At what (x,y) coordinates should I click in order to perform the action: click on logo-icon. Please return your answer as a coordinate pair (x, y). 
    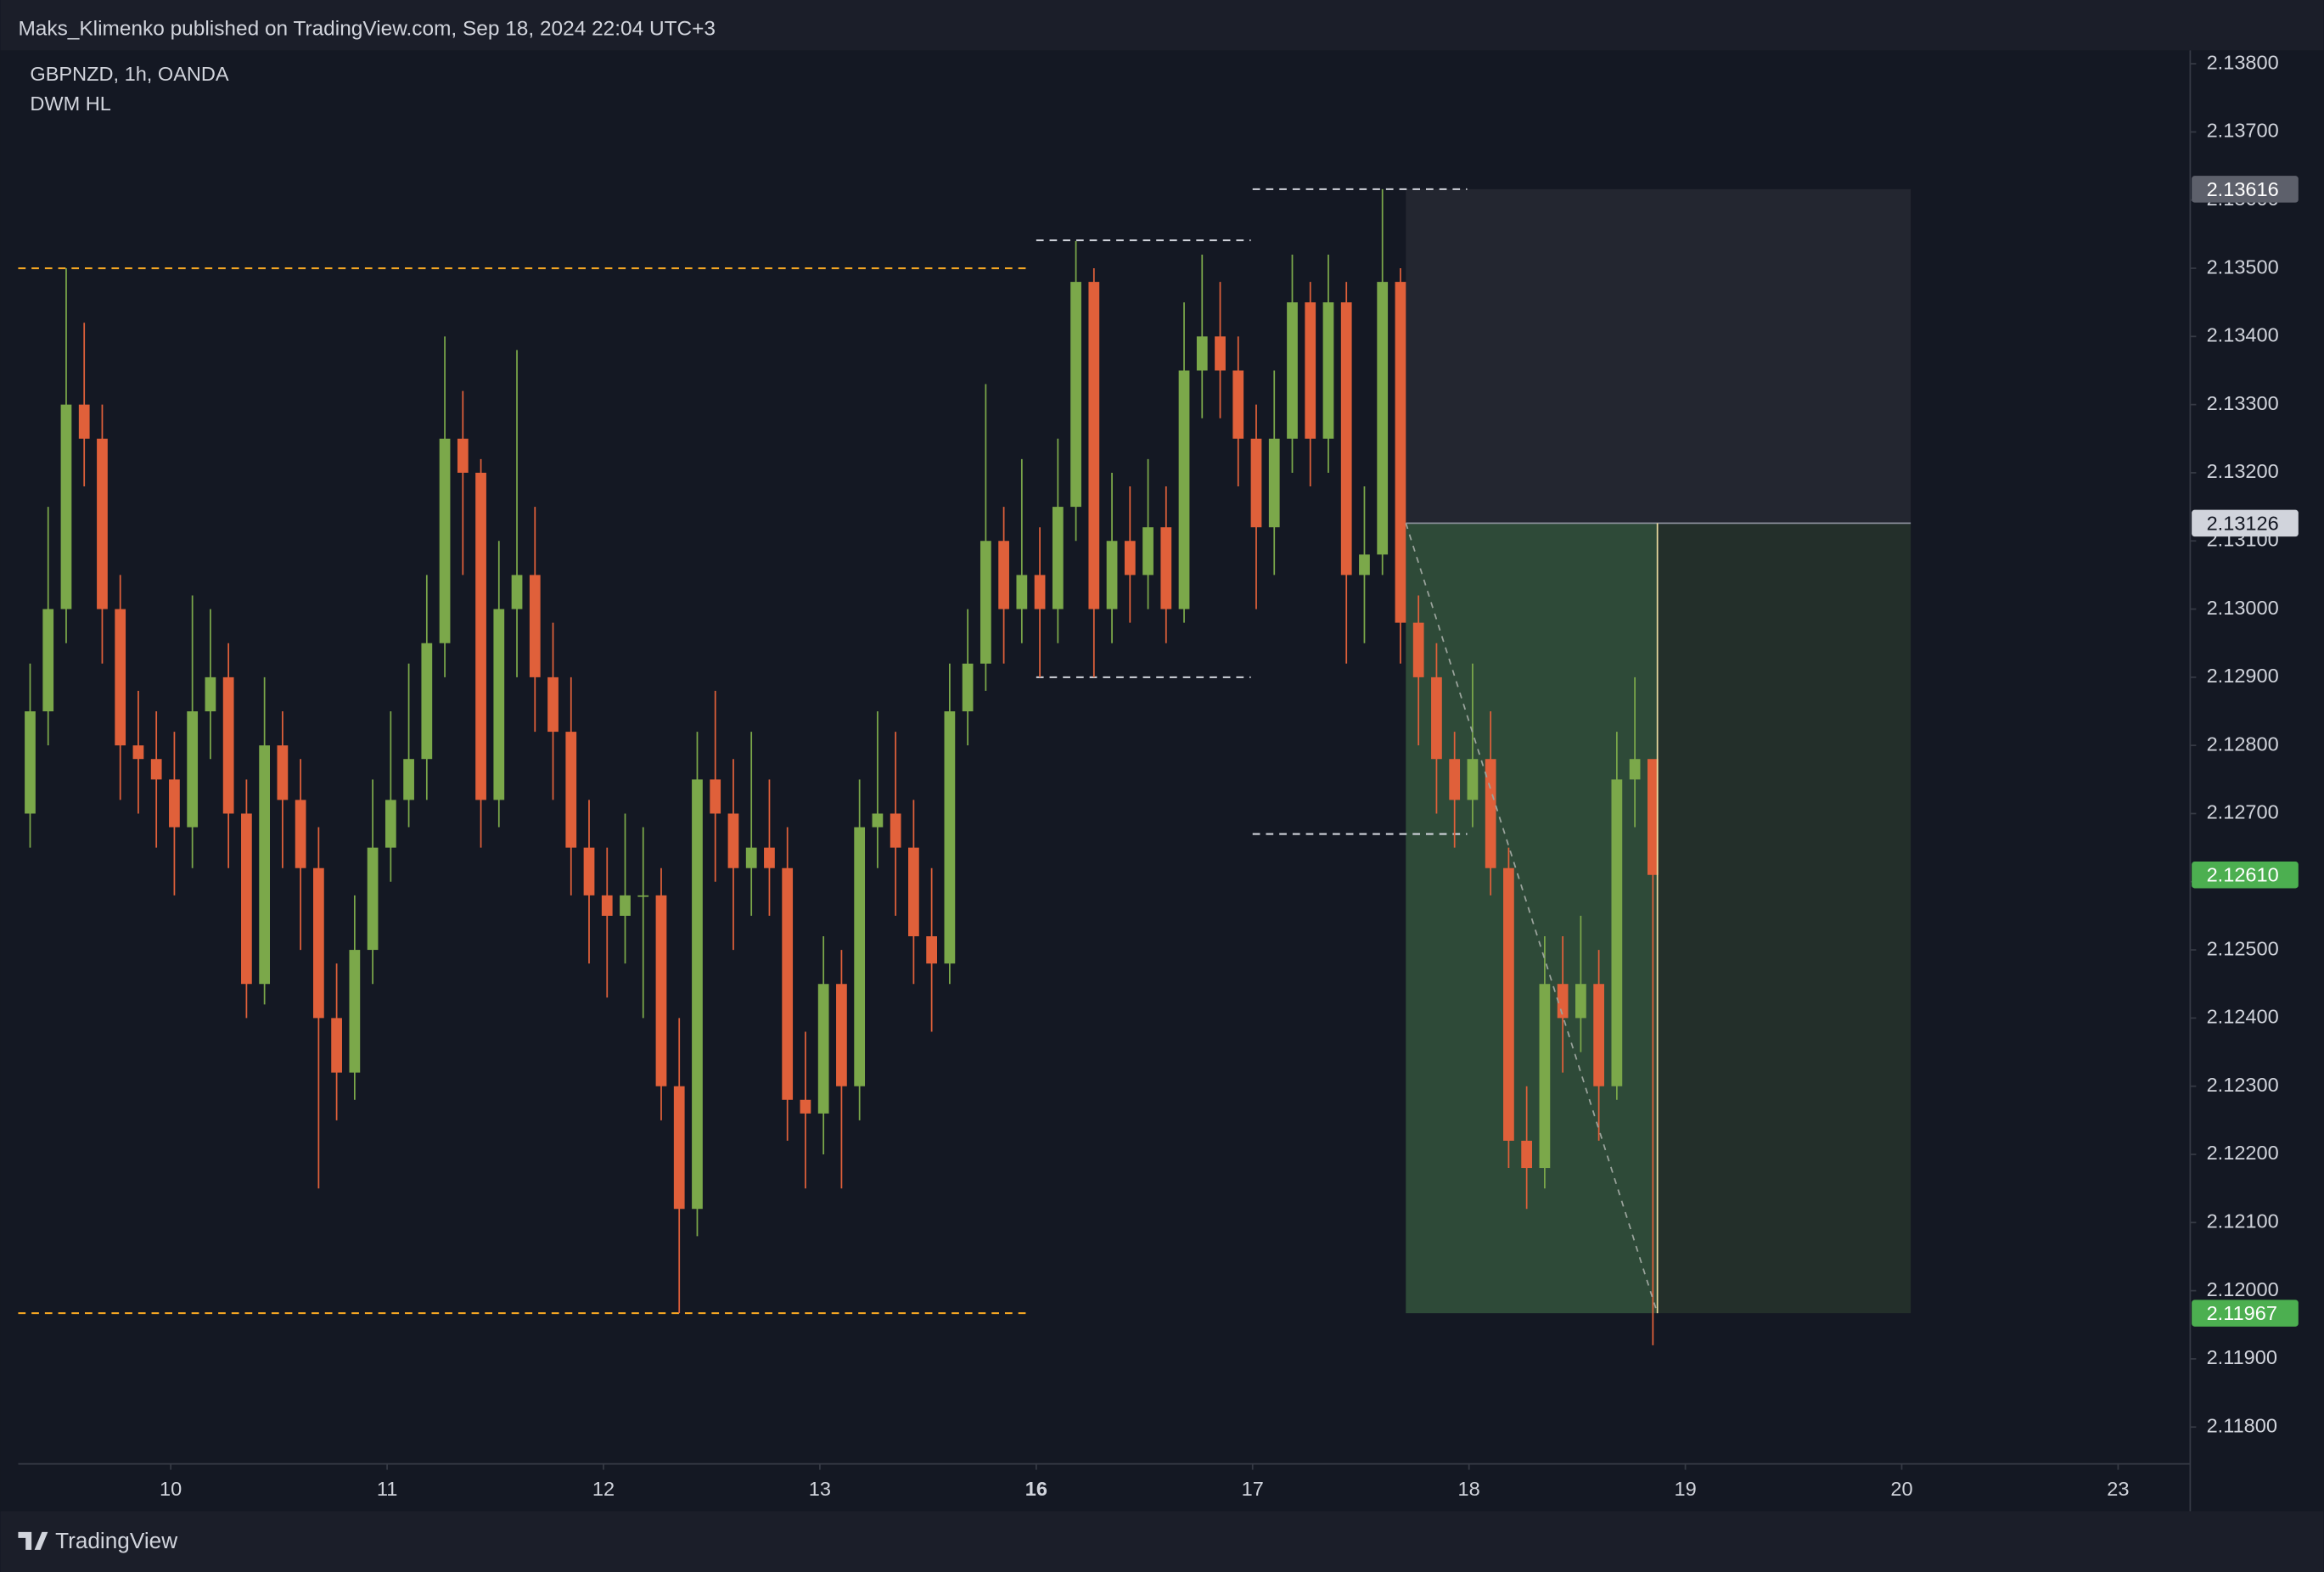
    Looking at the image, I should click on (33, 1540).